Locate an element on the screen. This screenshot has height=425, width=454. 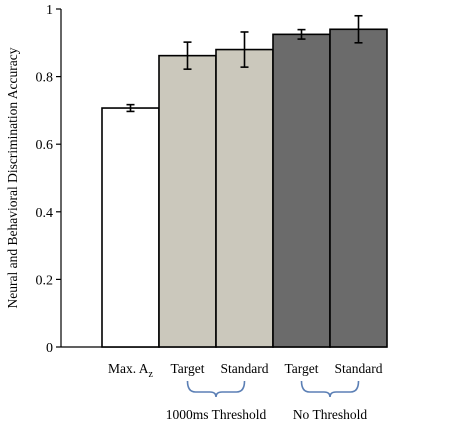
y-tick-label: 0 is located at coordinates (49, 348).